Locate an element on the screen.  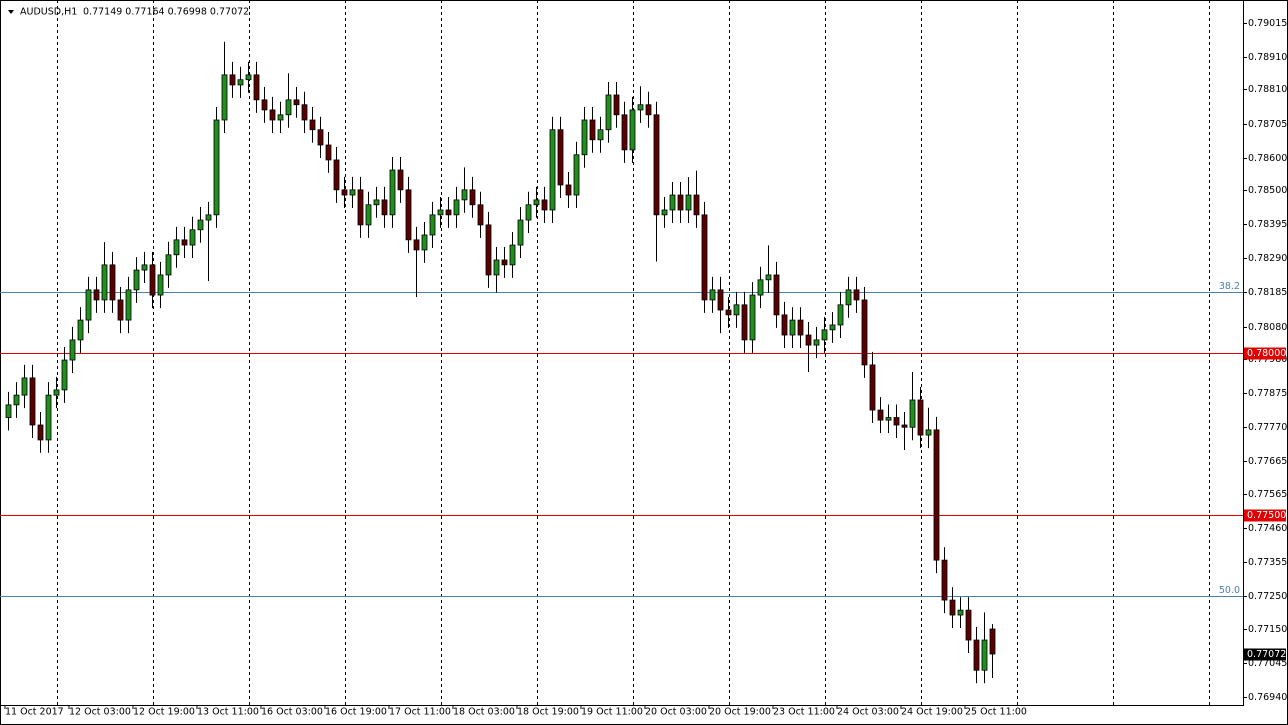
y-tick-label: 0.78810 is located at coordinates (1267, 89).